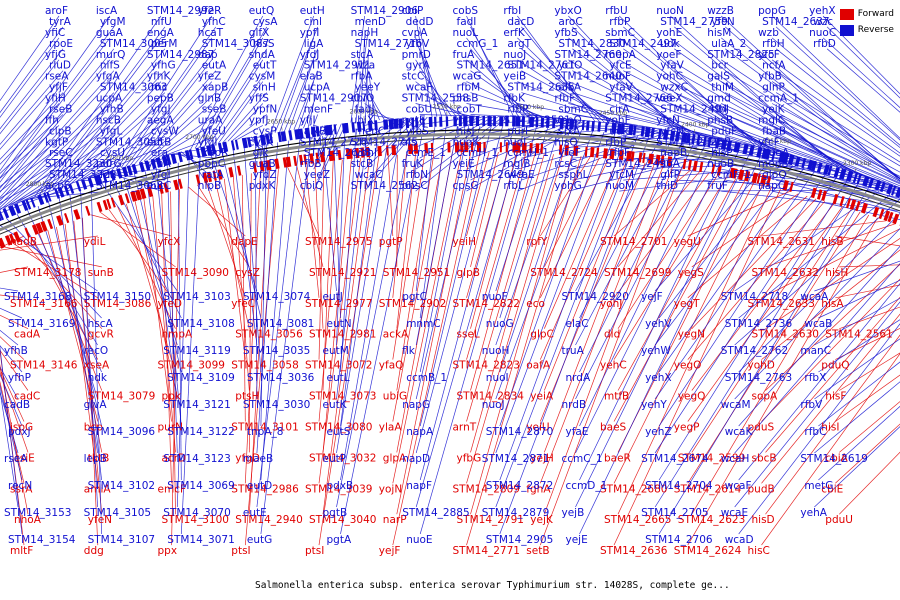 The image size is (900, 600). Describe the element at coordinates (538, 366) in the screenshot. I see `forward-gene-label: oafA` at that location.